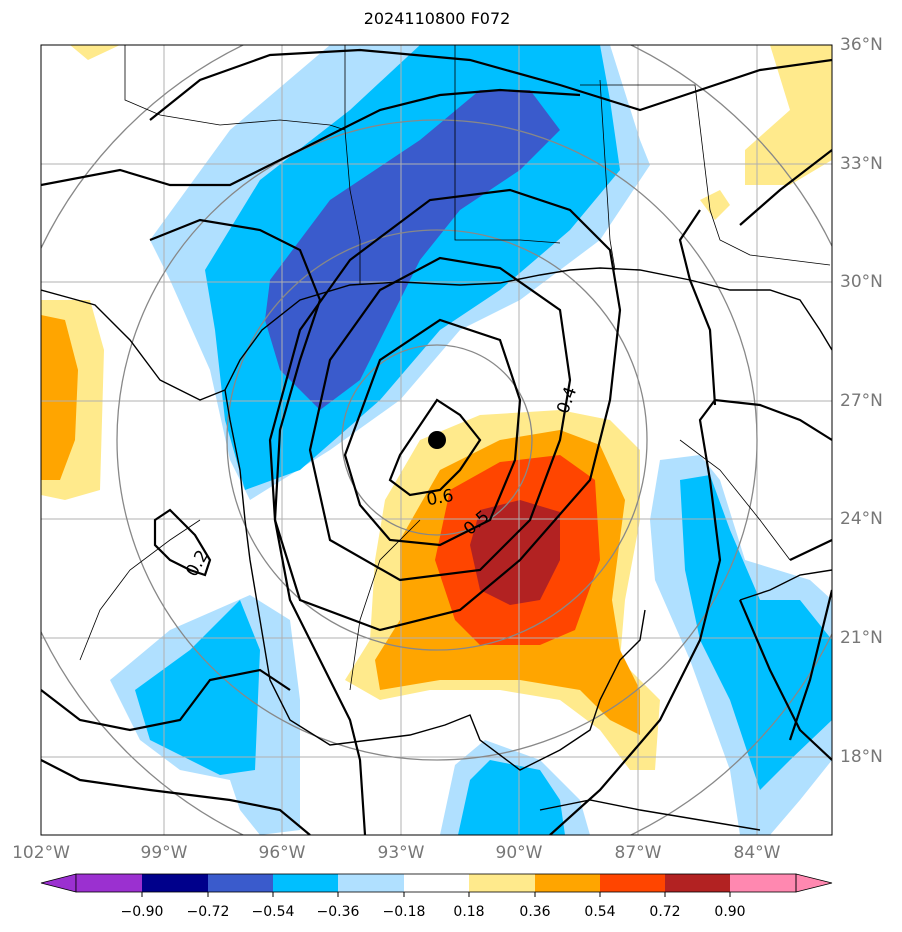 The height and width of the screenshot is (932, 902). I want to click on lon-label: 90°W, so click(519, 853).